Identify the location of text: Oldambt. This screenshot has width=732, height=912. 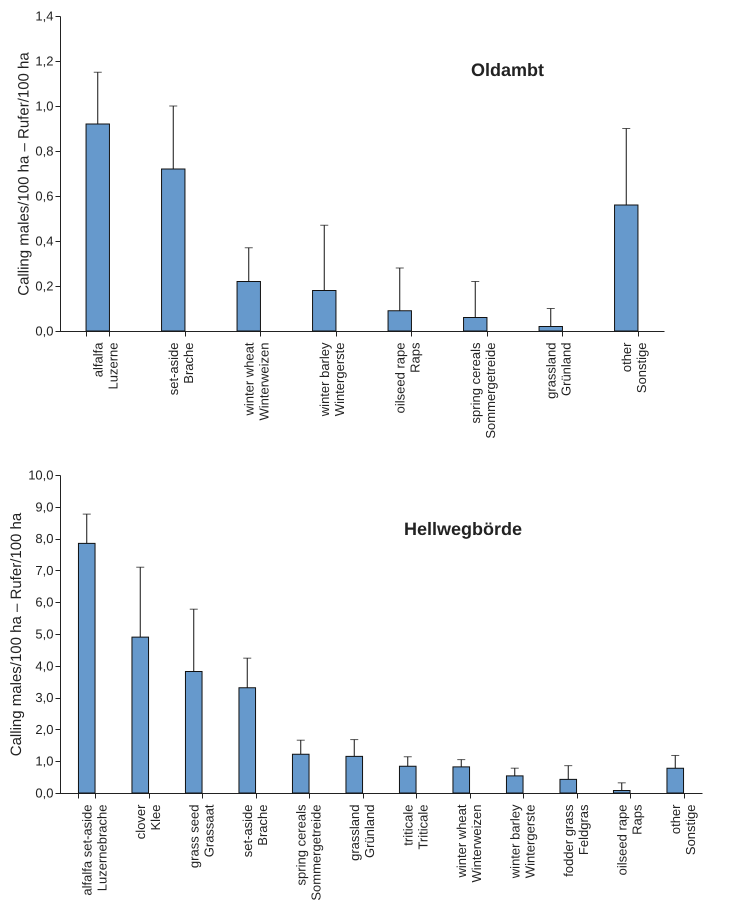
(507, 70).